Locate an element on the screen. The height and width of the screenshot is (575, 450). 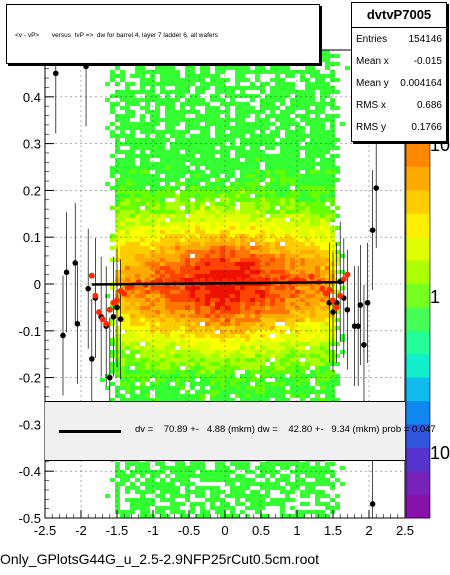
stat-value: 0.004164 is located at coordinates (421, 83).